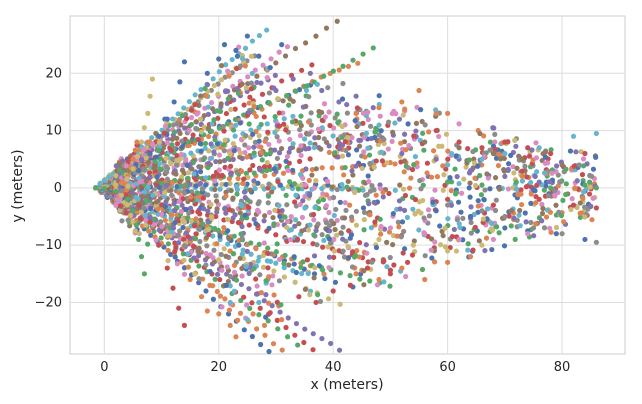 The height and width of the screenshot is (404, 642). What do you see at coordinates (447, 367) in the screenshot?
I see `x-tick-label: 60` at bounding box center [447, 367].